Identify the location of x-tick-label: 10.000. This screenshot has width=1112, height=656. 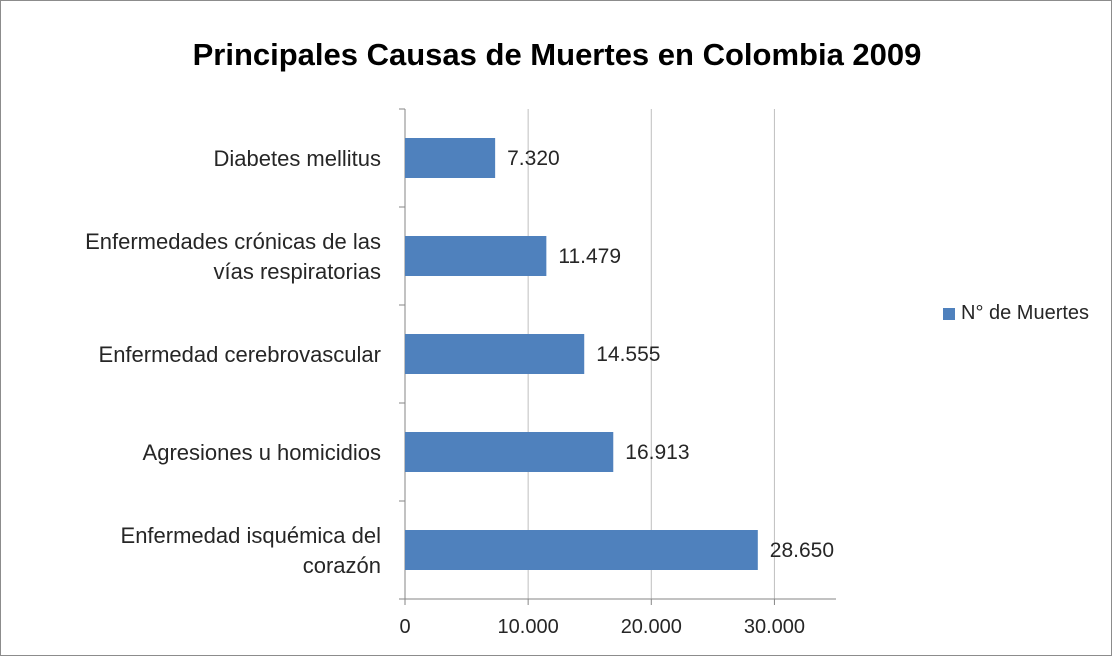
(528, 627).